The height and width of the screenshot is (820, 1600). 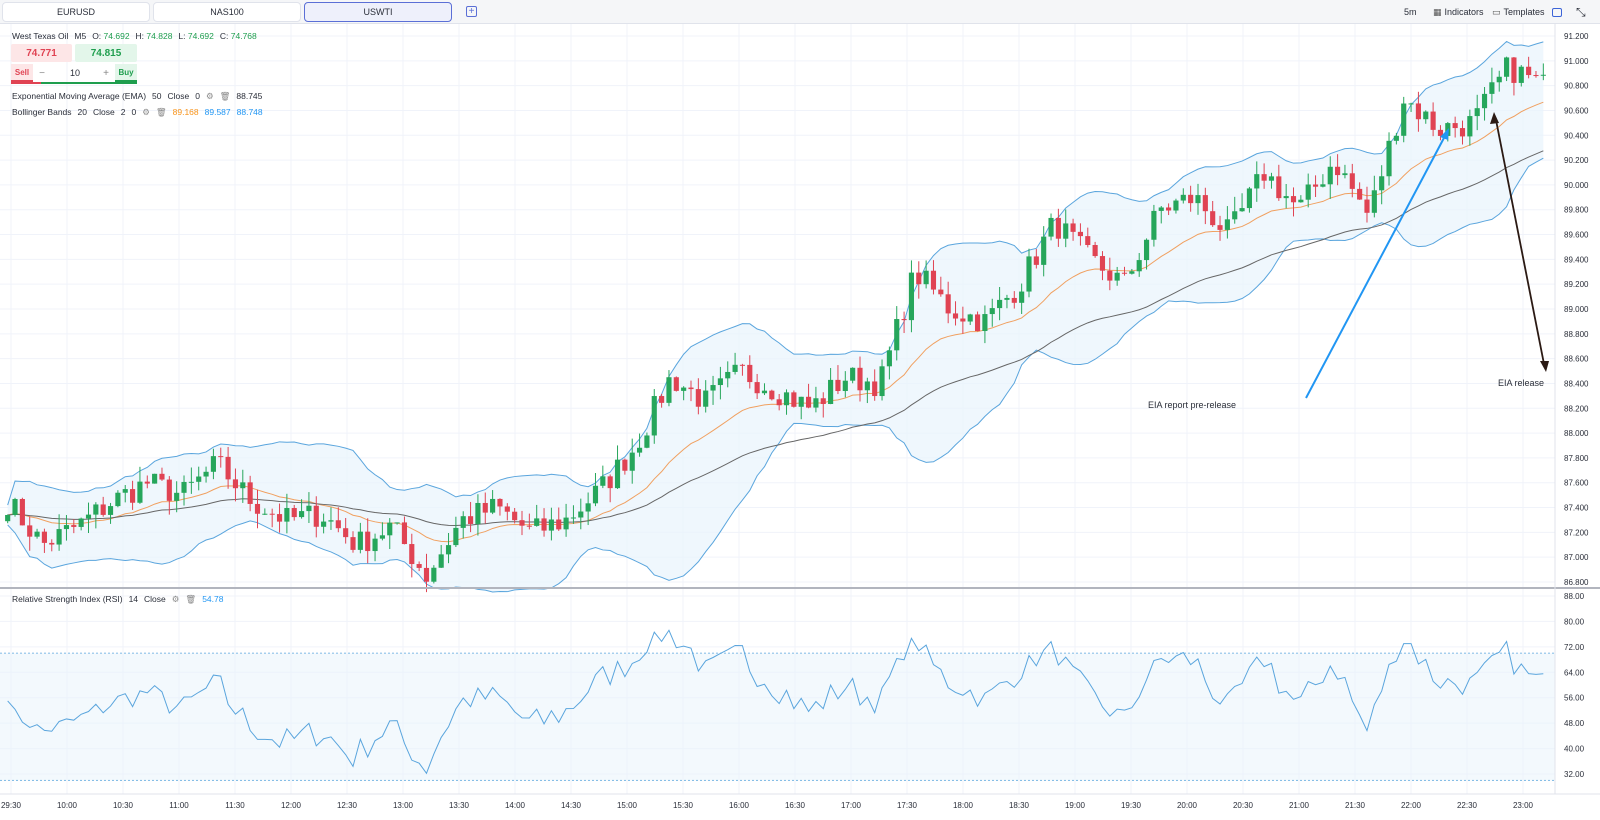 I want to click on buy-button: Buy, so click(x=126, y=73).